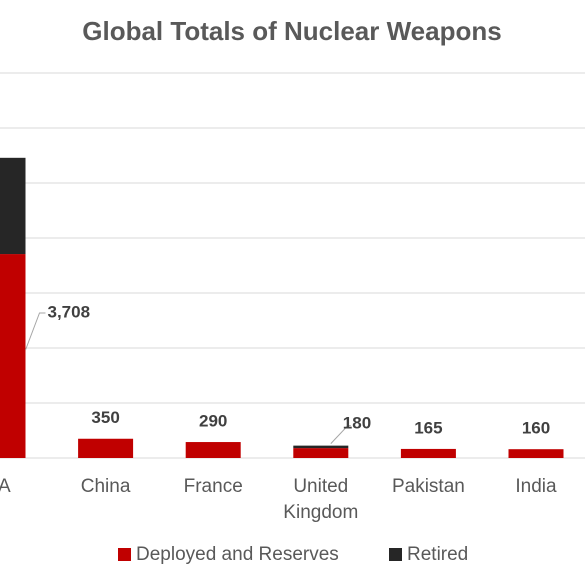 The image size is (585, 585). What do you see at coordinates (106, 486) in the screenshot?
I see `x-tick-label: China` at bounding box center [106, 486].